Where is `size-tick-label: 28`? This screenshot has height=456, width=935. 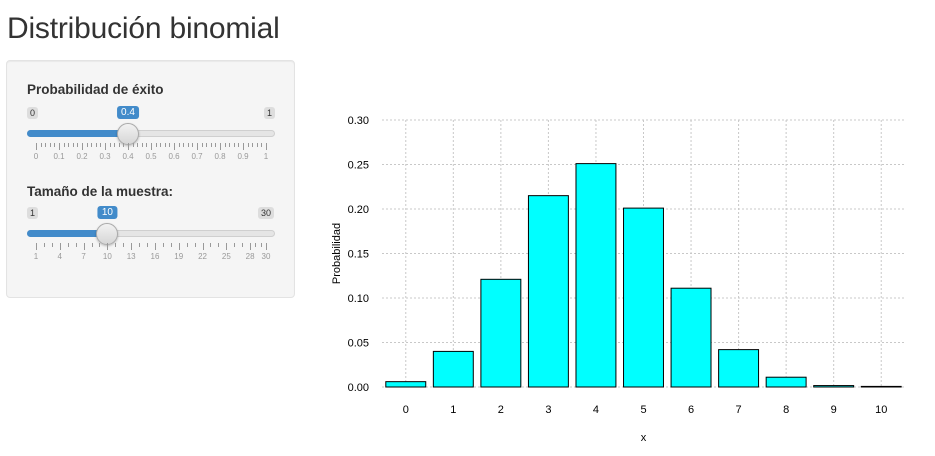
size-tick-label: 28 is located at coordinates (250, 256).